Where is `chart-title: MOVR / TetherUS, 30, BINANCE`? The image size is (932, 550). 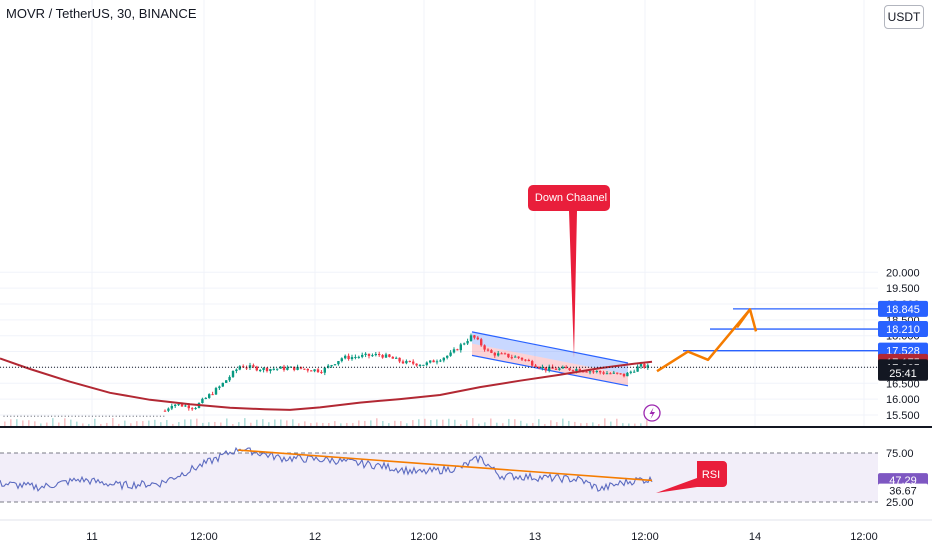
chart-title: MOVR / TetherUS, 30, BINANCE is located at coordinates (101, 13).